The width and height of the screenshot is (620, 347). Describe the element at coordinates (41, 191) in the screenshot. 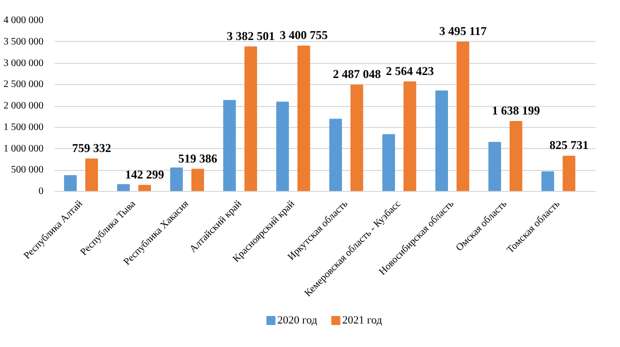

I see `y-tick-label: 0` at that location.